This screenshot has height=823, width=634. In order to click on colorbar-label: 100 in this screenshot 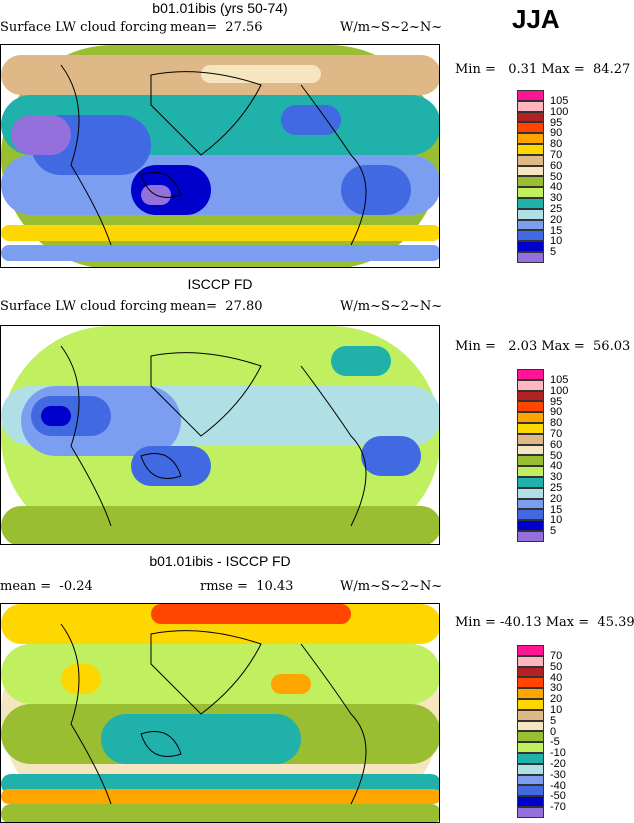, I will do `click(559, 390)`.